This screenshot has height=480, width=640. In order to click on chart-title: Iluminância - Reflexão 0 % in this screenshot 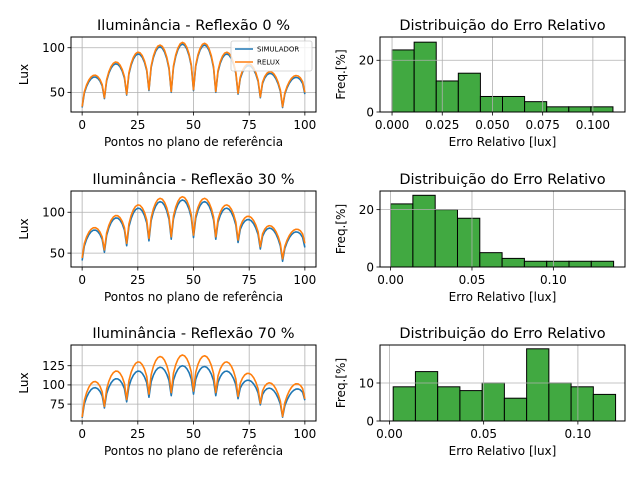, I will do `click(193, 26)`.